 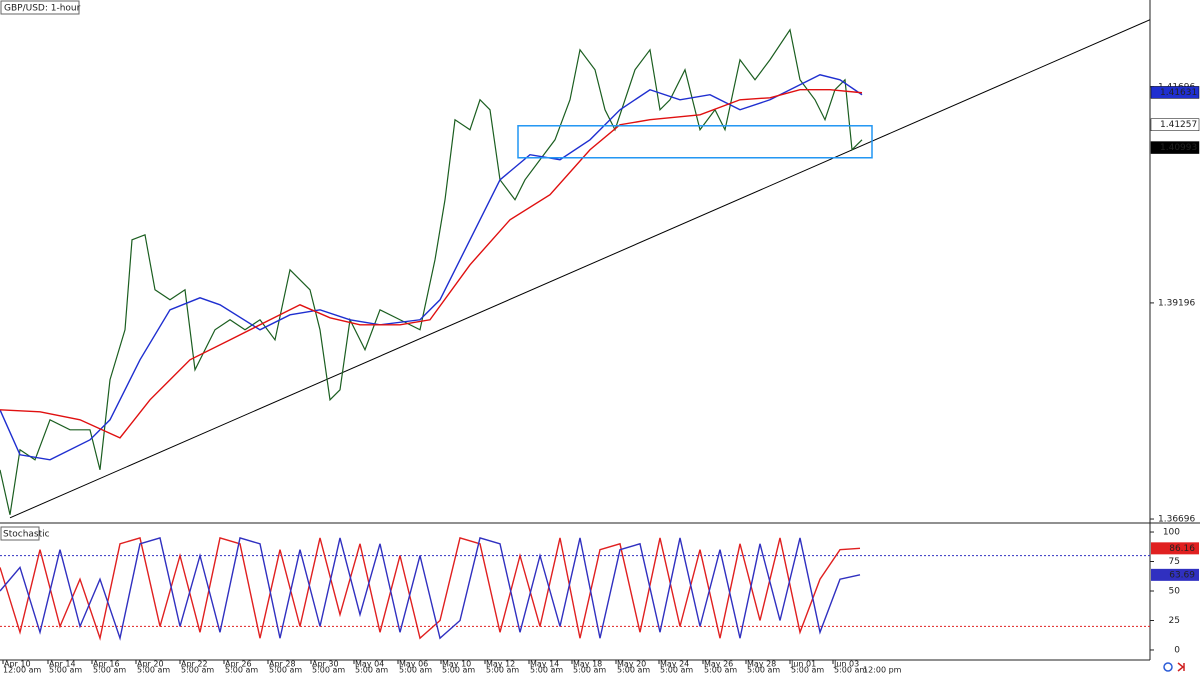 What do you see at coordinates (282, 664) in the screenshot?
I see `x-tick-label: Apr 28` at bounding box center [282, 664].